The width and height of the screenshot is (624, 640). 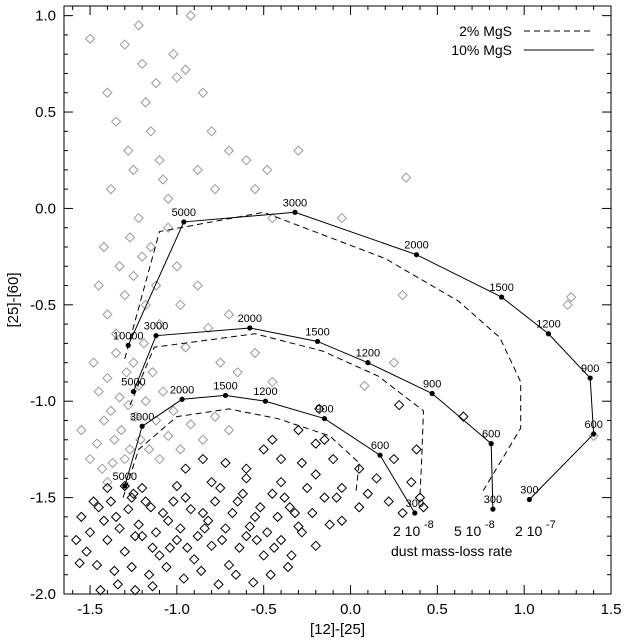 What do you see at coordinates (43, 305) in the screenshot?
I see `y-tick-label: -0.5` at bounding box center [43, 305].